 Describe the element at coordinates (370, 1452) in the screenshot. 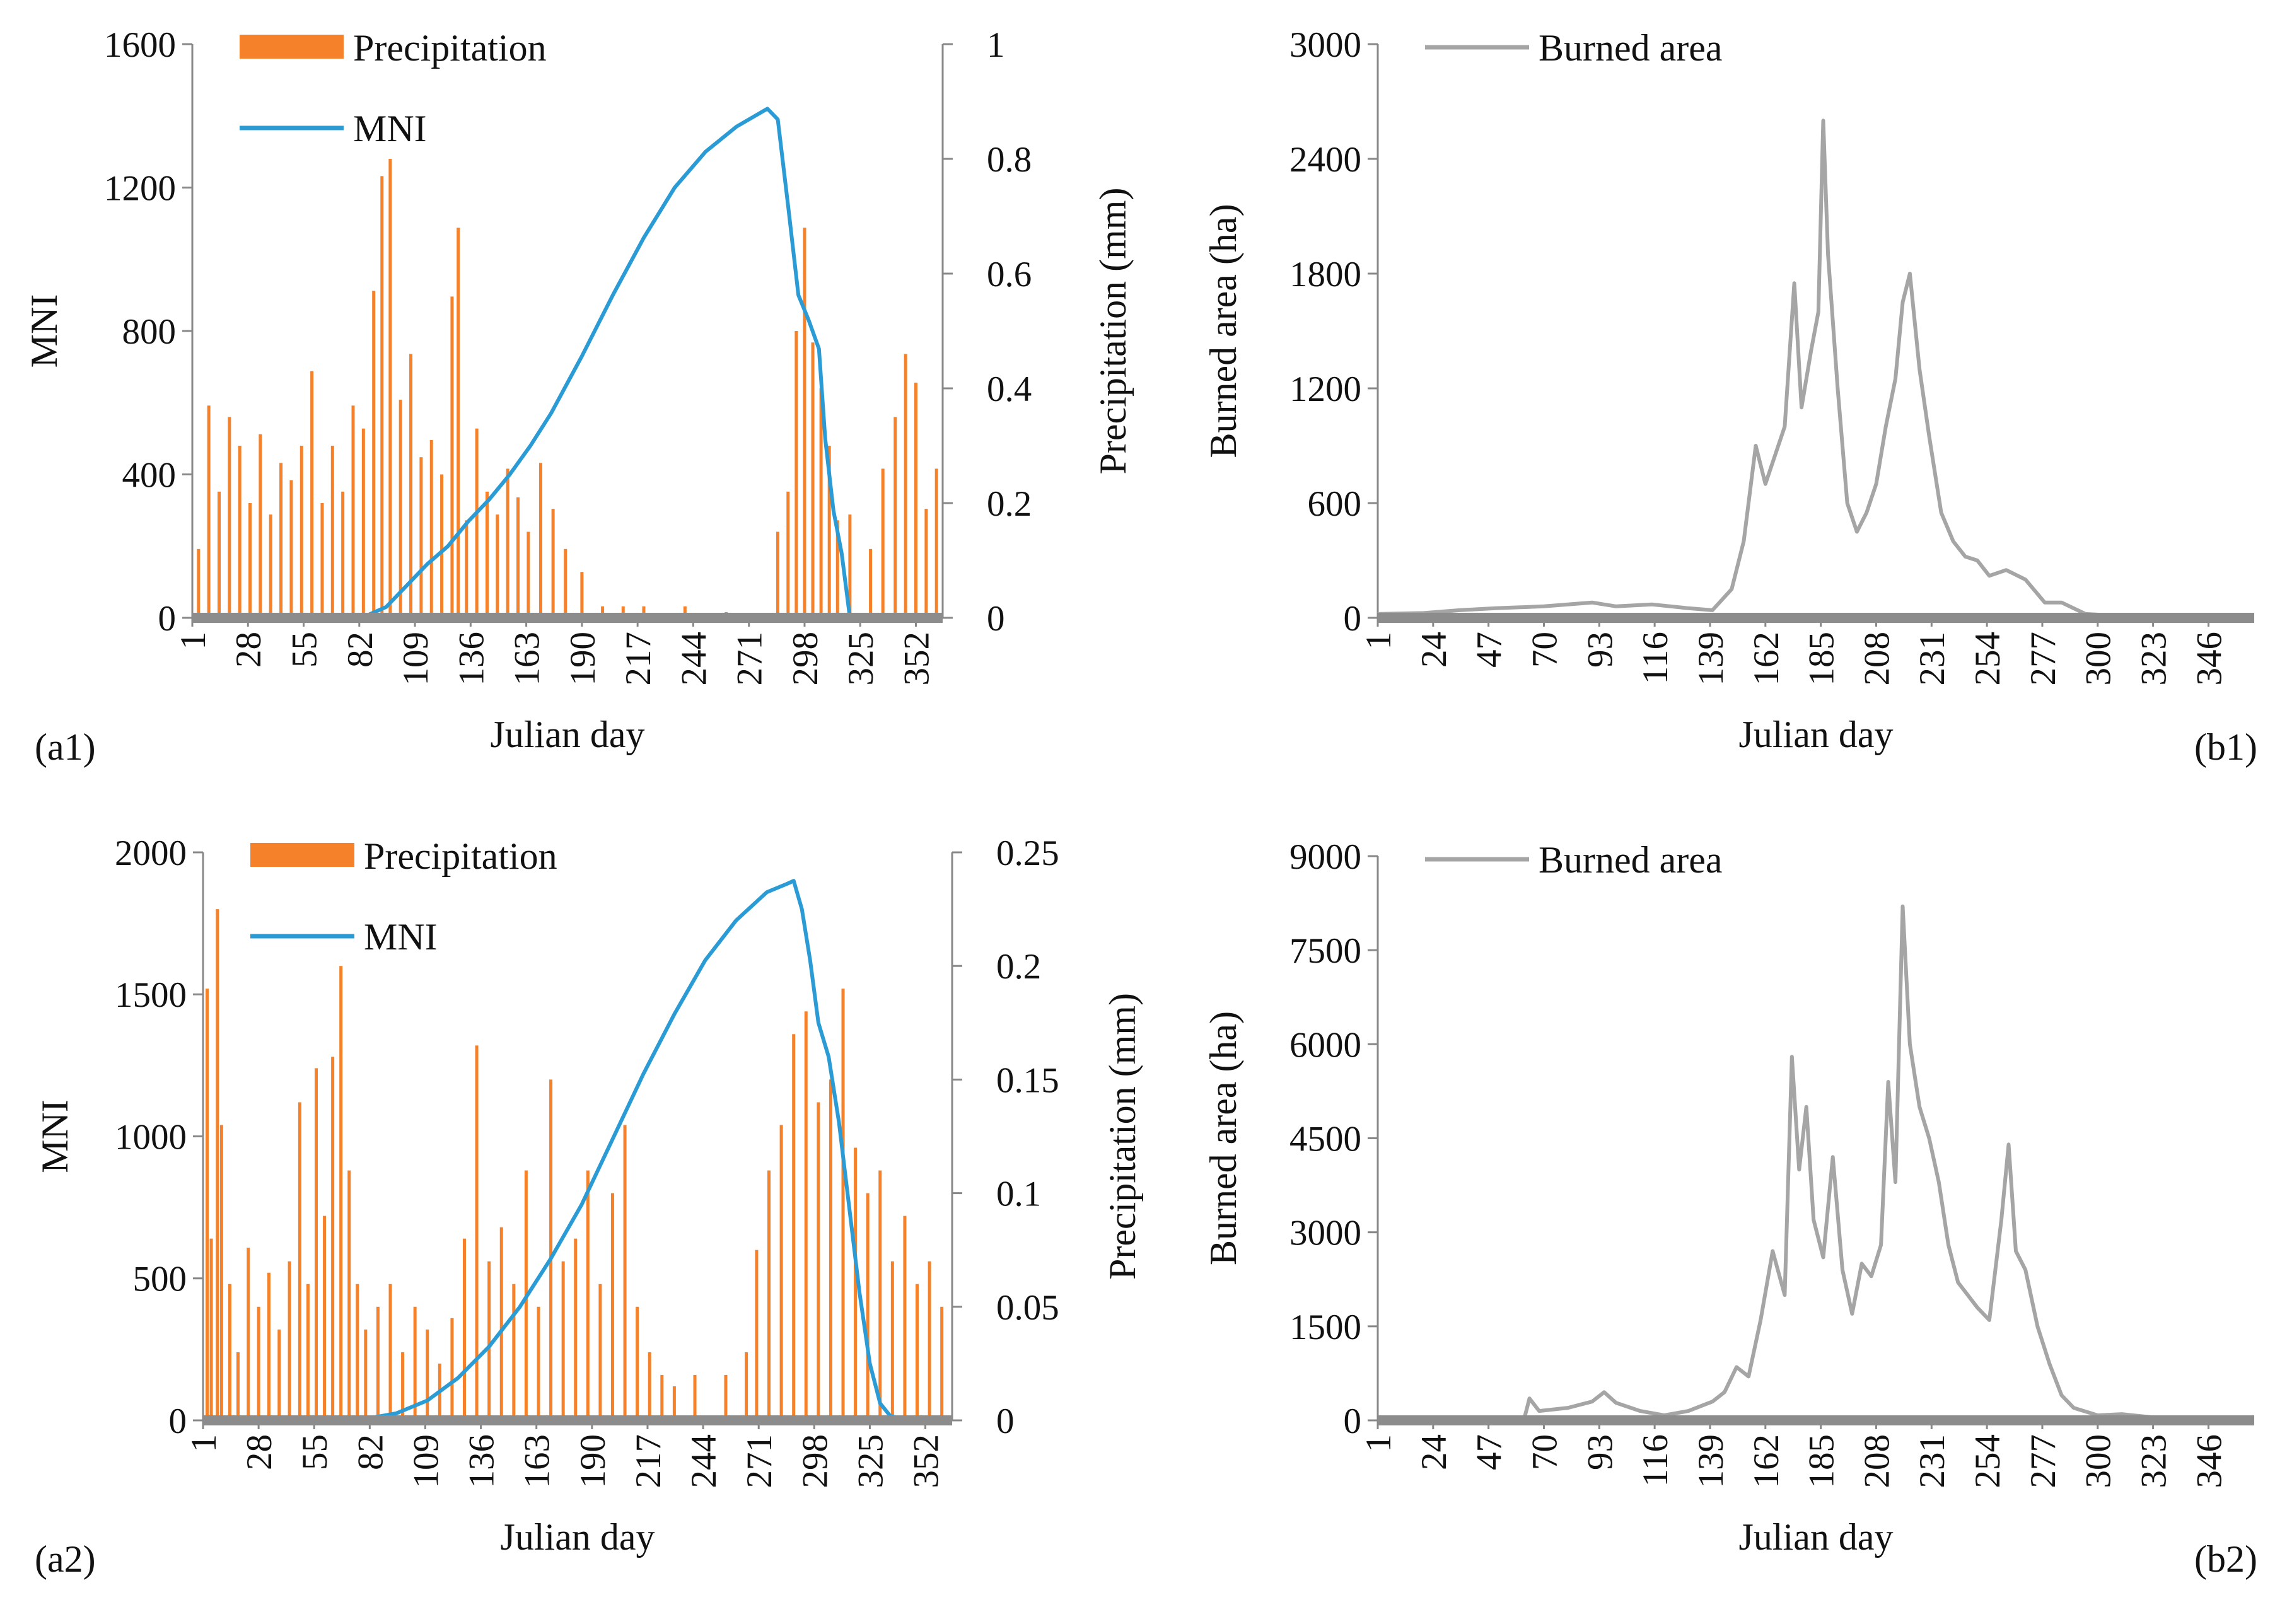

I see `x-tick-label: 82` at that location.